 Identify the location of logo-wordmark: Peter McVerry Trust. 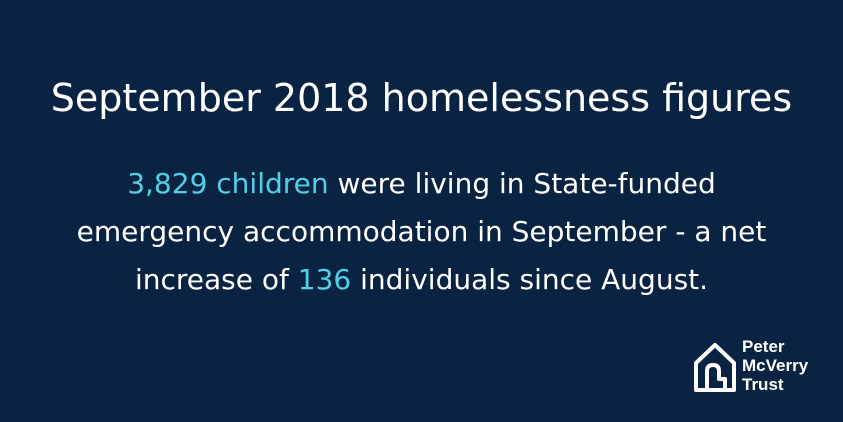
(775, 365).